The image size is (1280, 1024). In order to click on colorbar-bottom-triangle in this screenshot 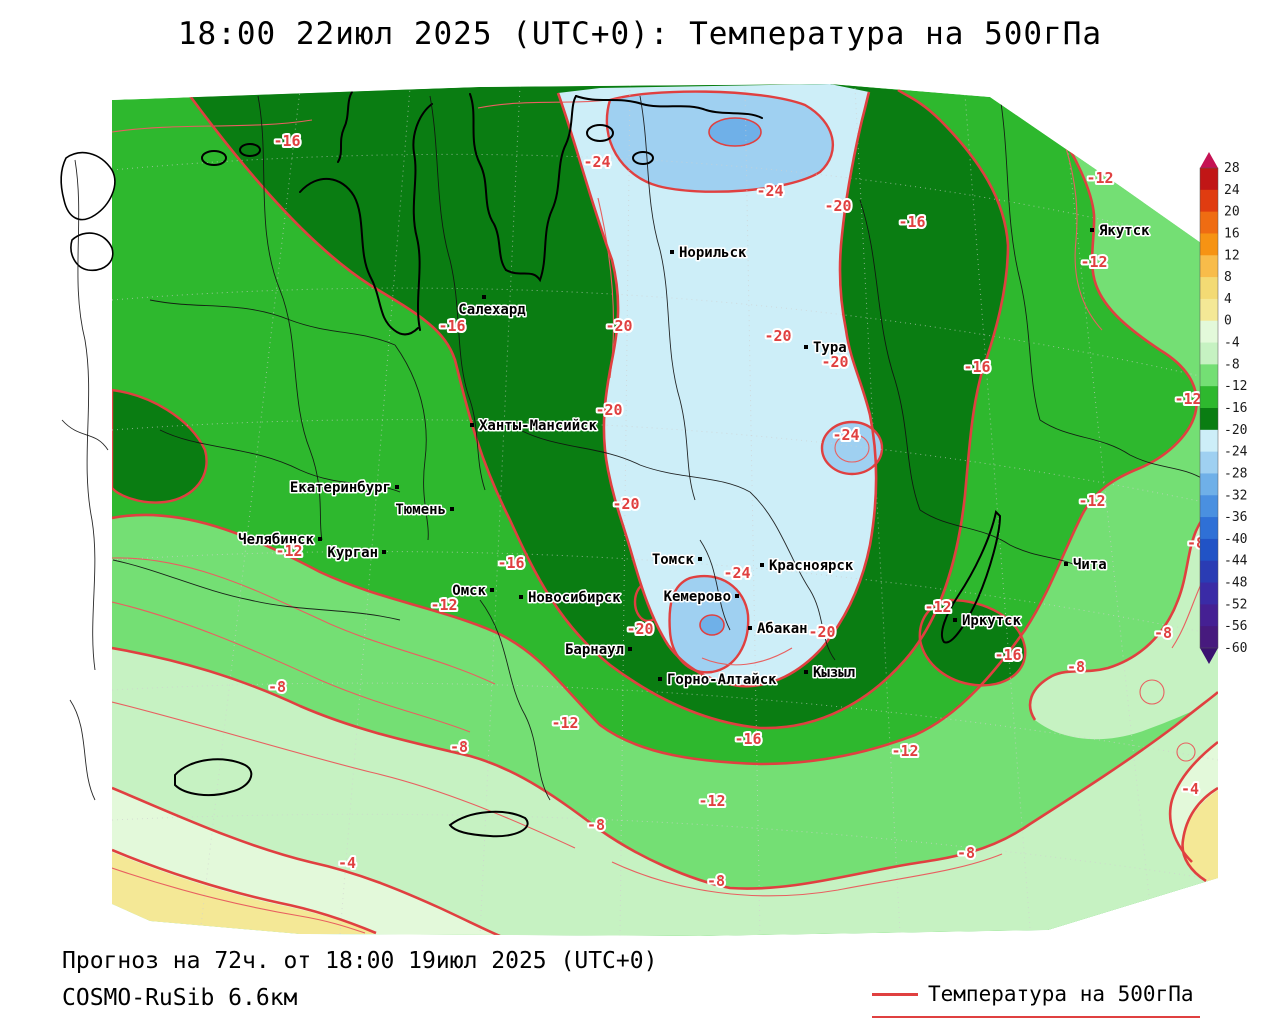, I will do `click(1209, 656)`.